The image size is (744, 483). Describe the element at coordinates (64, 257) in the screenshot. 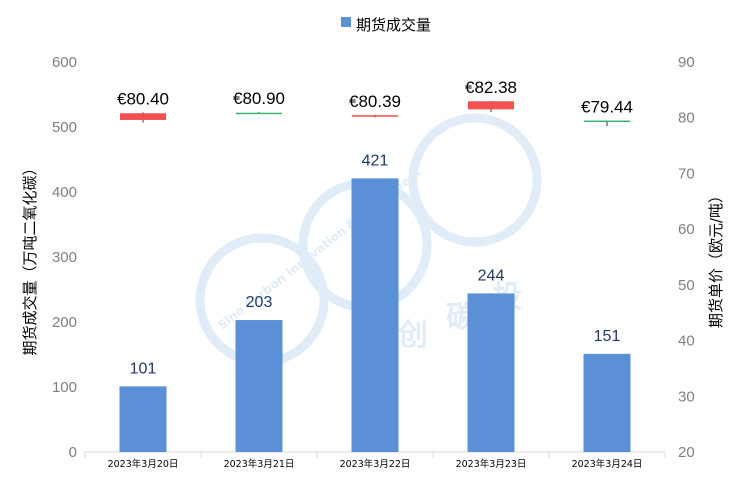

I see `y-tick-label-left: 300` at that location.